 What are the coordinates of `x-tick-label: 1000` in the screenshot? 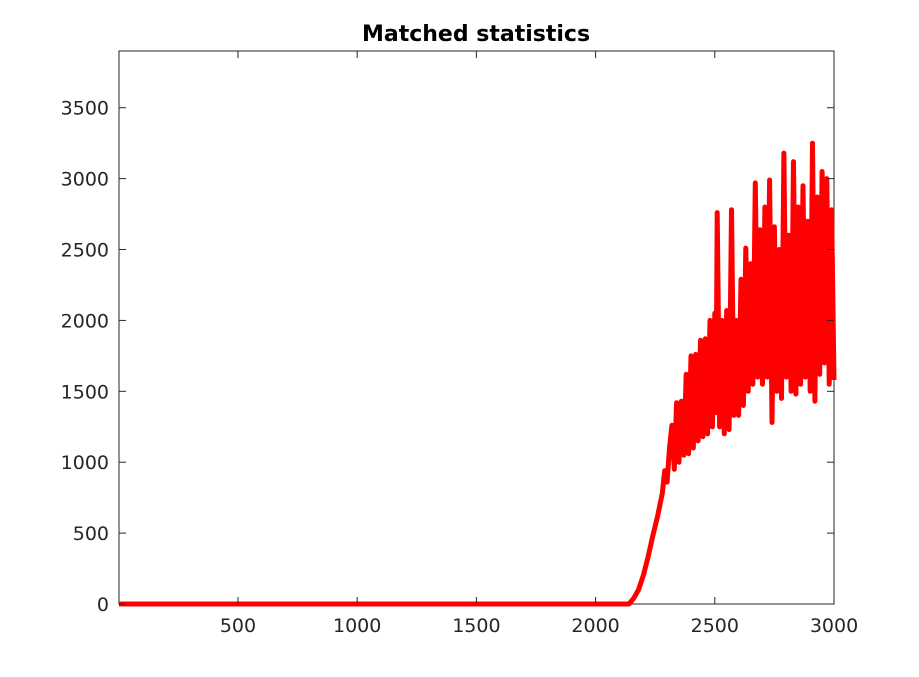 It's located at (357, 626).